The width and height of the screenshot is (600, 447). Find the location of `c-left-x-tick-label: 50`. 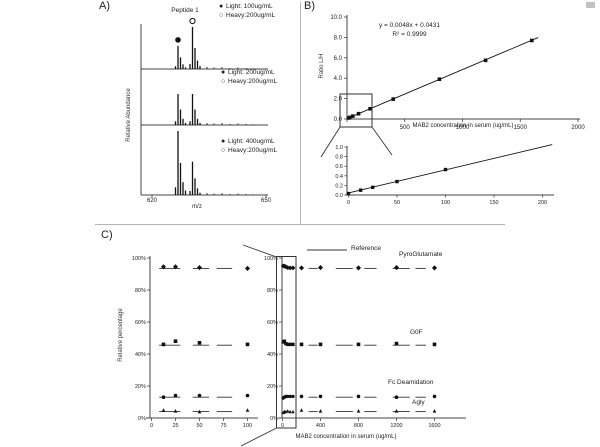

c-left-x-tick-label: 50 is located at coordinates (199, 426).